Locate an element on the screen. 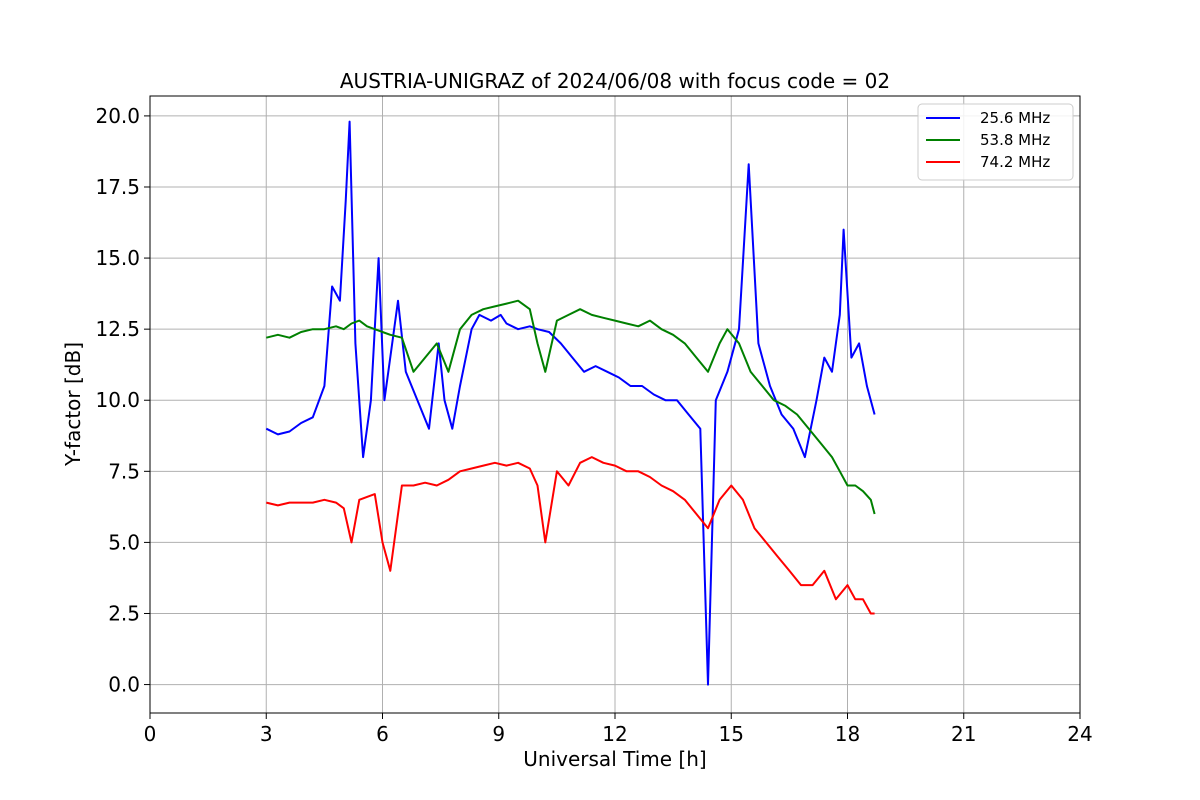  y-axis: 0.0 2.5 5.0 7.5 10.0 12.5 15.0 17.5 20.0 is located at coordinates (122, 400).